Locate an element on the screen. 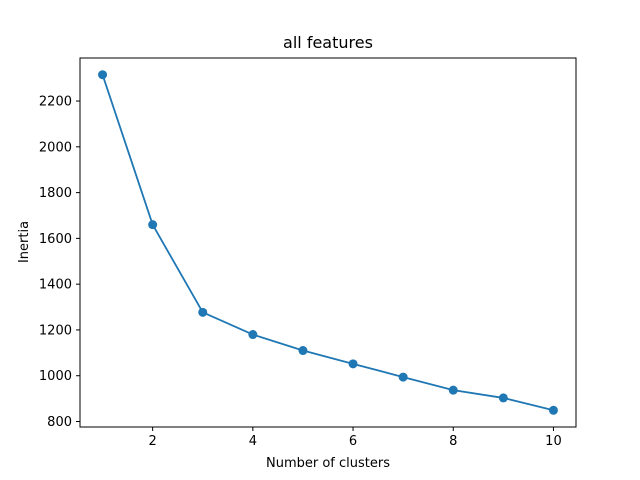 The width and height of the screenshot is (640, 480). x-tick-label: 4 is located at coordinates (253, 441).